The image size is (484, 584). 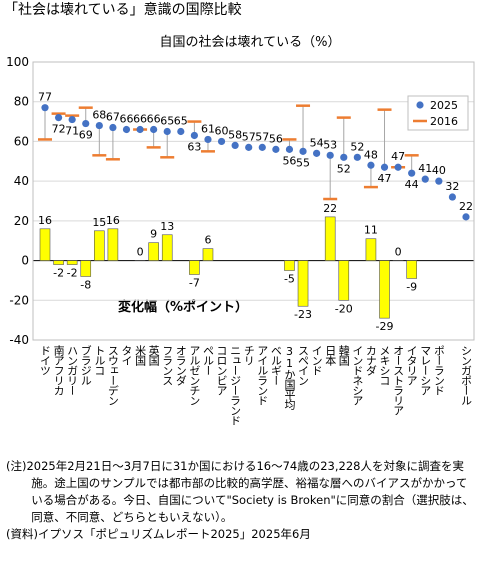 What do you see at coordinates (303, 162) in the screenshot?
I see `value-label: 55` at bounding box center [303, 162].